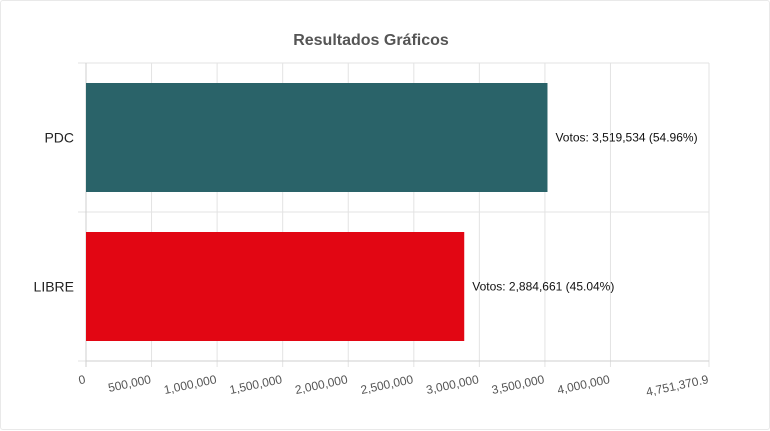  I want to click on bar-libre, so click(275, 286).